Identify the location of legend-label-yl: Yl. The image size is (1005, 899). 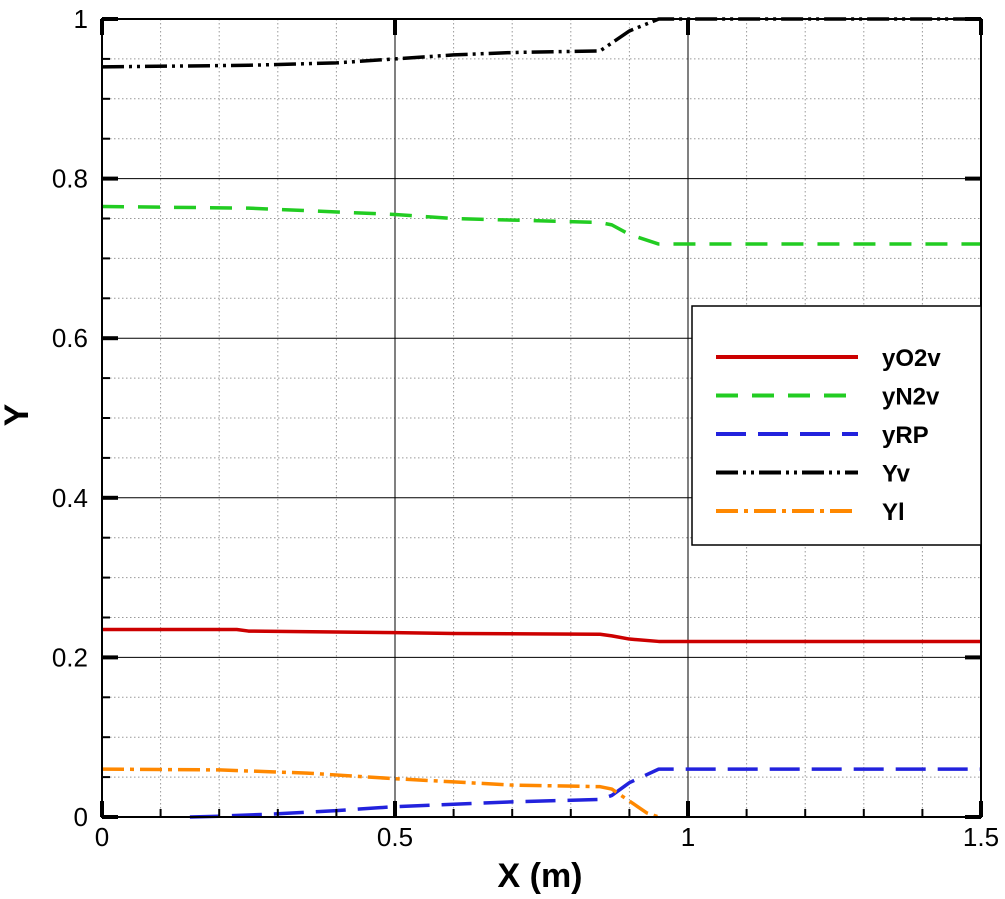
(893, 512).